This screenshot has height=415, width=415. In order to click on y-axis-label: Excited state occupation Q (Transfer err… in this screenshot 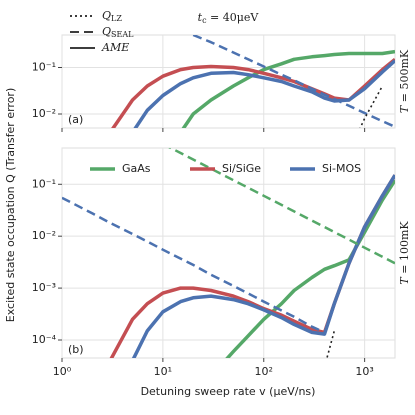, I will do `click(10, 205)`.